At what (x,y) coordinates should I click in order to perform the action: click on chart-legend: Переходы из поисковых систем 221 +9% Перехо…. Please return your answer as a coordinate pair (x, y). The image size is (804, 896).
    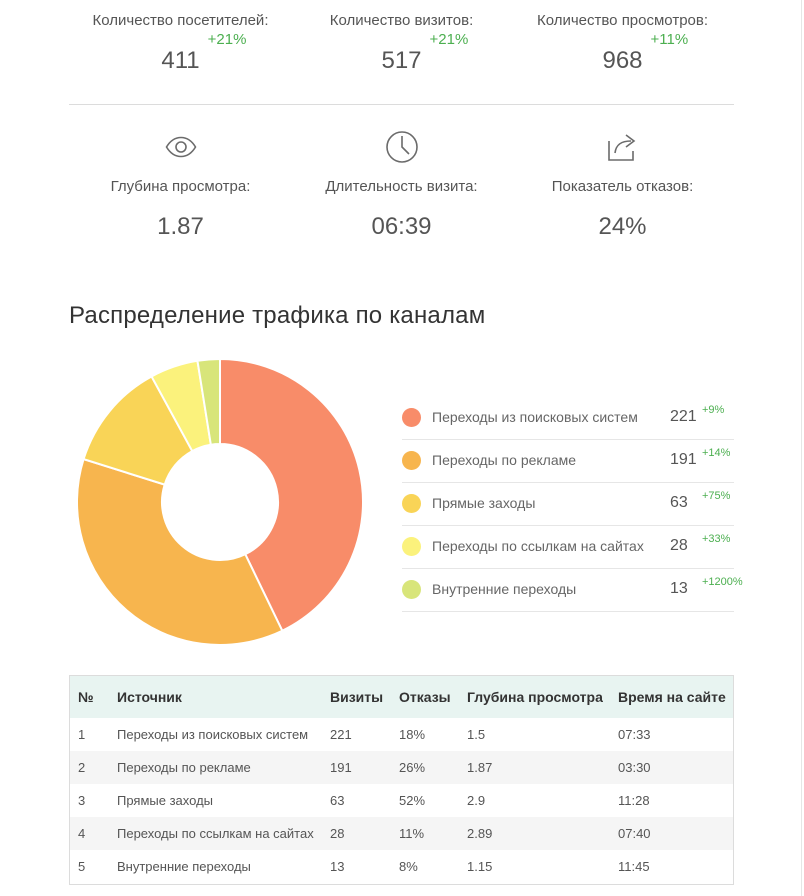
    Looking at the image, I should click on (572, 504).